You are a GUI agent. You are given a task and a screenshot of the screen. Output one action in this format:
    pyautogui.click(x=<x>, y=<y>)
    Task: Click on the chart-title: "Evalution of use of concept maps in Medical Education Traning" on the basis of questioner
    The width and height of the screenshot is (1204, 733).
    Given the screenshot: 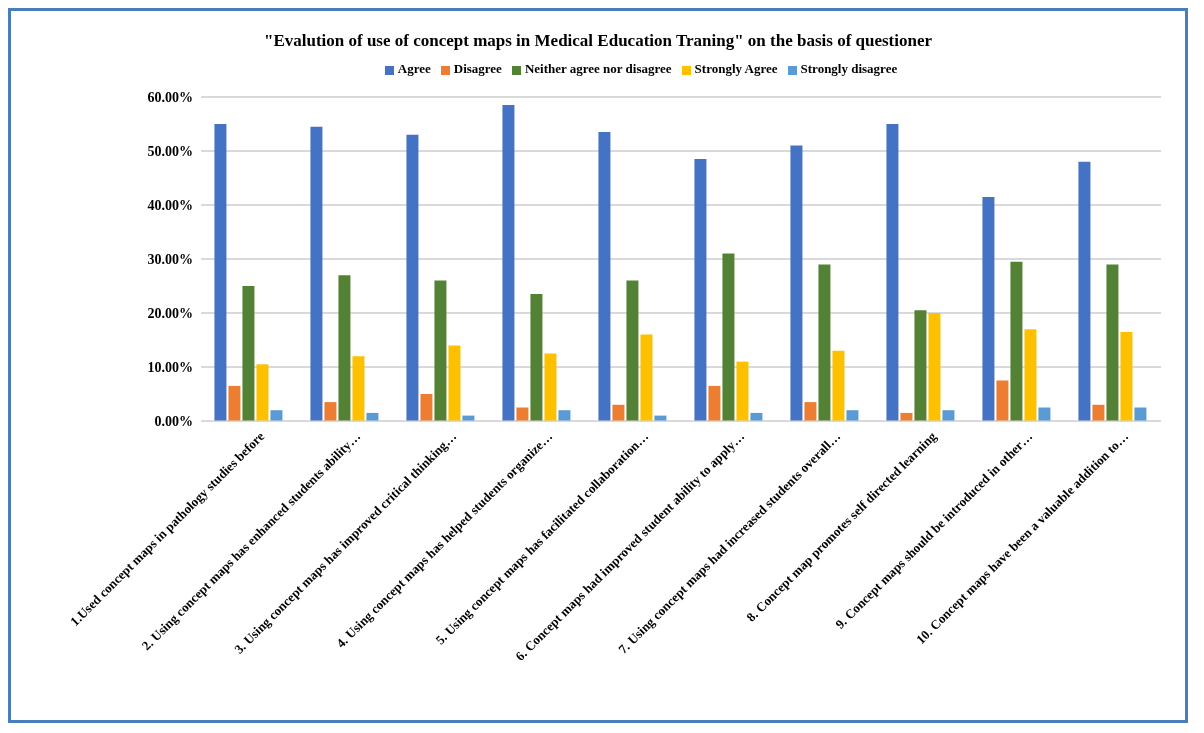 What is the action you would take?
    pyautogui.click(x=598, y=40)
    